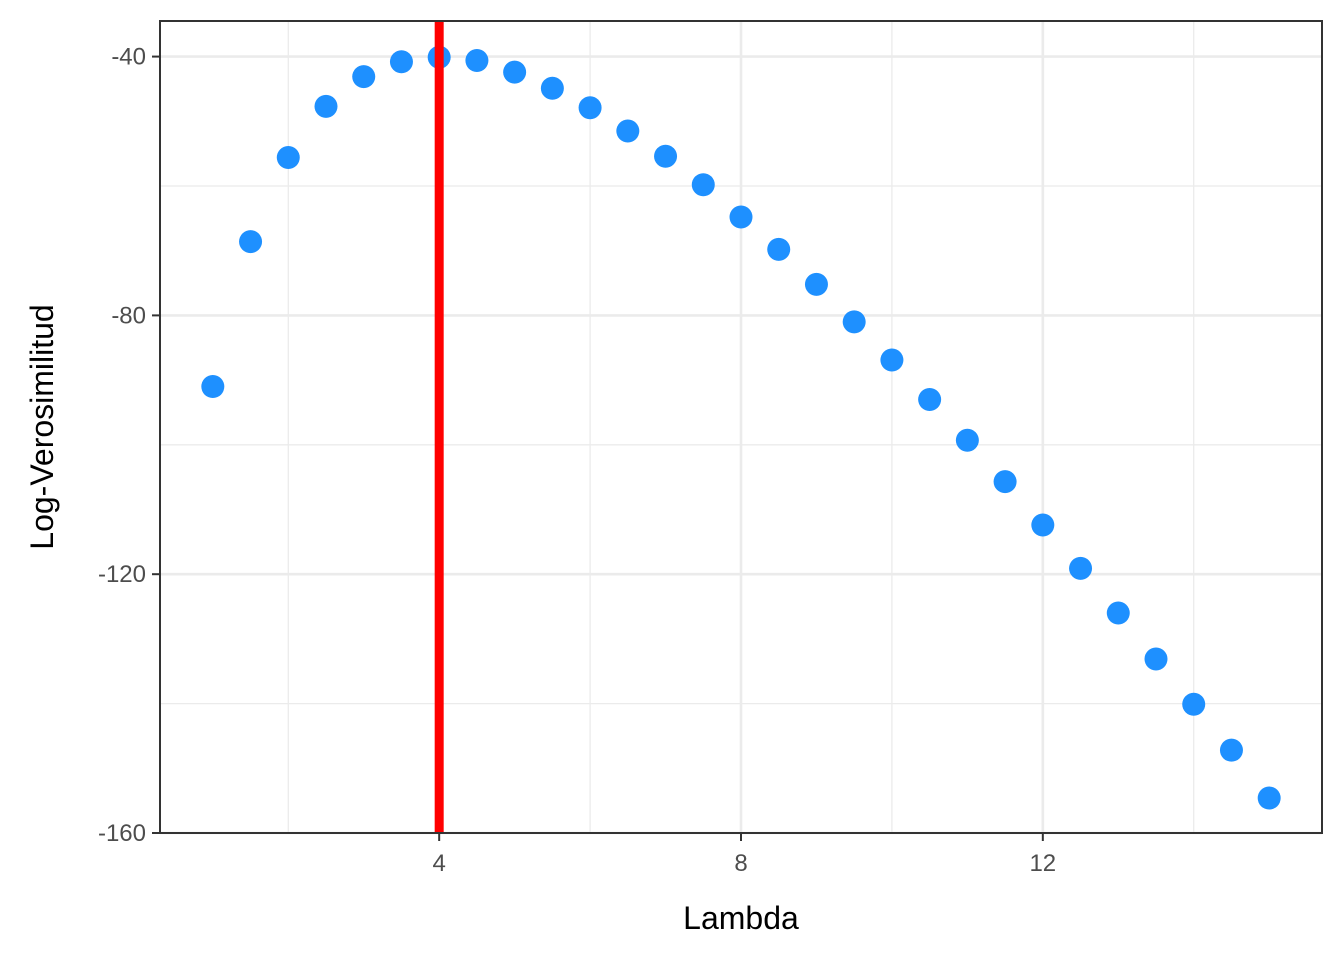 This screenshot has height=960, width=1344. I want to click on y-tick-label: -40, so click(128, 57).